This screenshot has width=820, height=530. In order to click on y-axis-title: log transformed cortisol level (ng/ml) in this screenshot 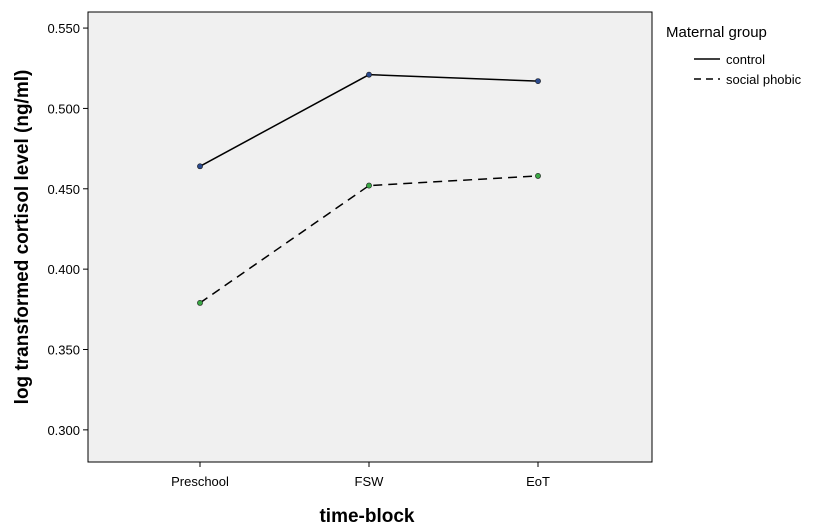, I will do `click(22, 237)`.